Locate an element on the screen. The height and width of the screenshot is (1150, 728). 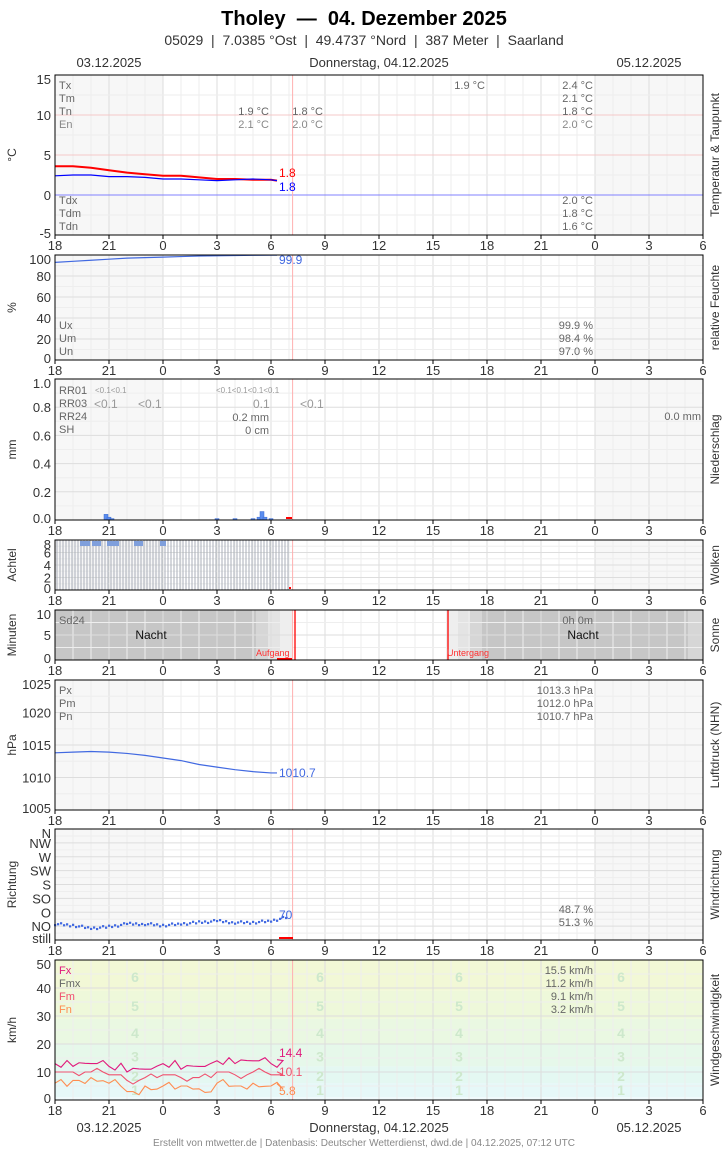
stat-label: Fx is located at coordinates (65, 971).